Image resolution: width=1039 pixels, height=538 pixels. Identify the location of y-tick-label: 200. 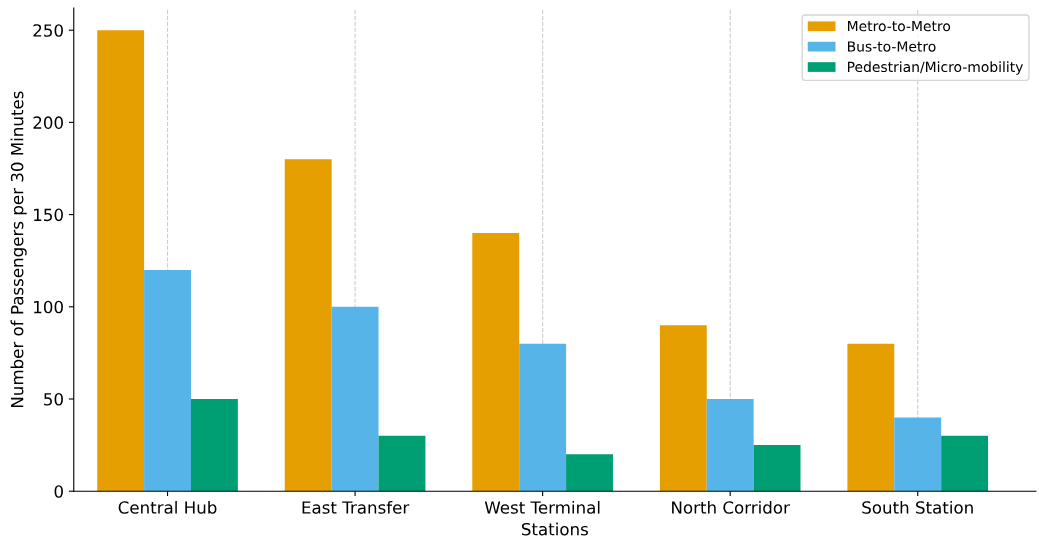
(48, 122).